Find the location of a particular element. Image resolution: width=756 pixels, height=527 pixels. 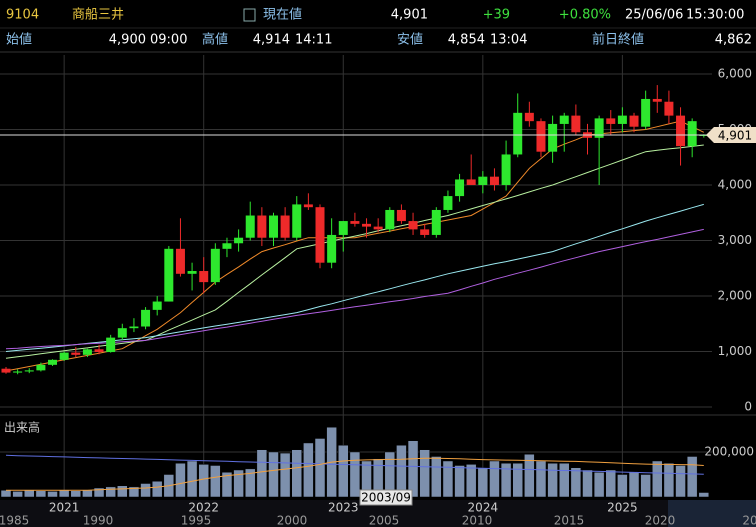

y-tick-label: 6,000 is located at coordinates (735, 73).